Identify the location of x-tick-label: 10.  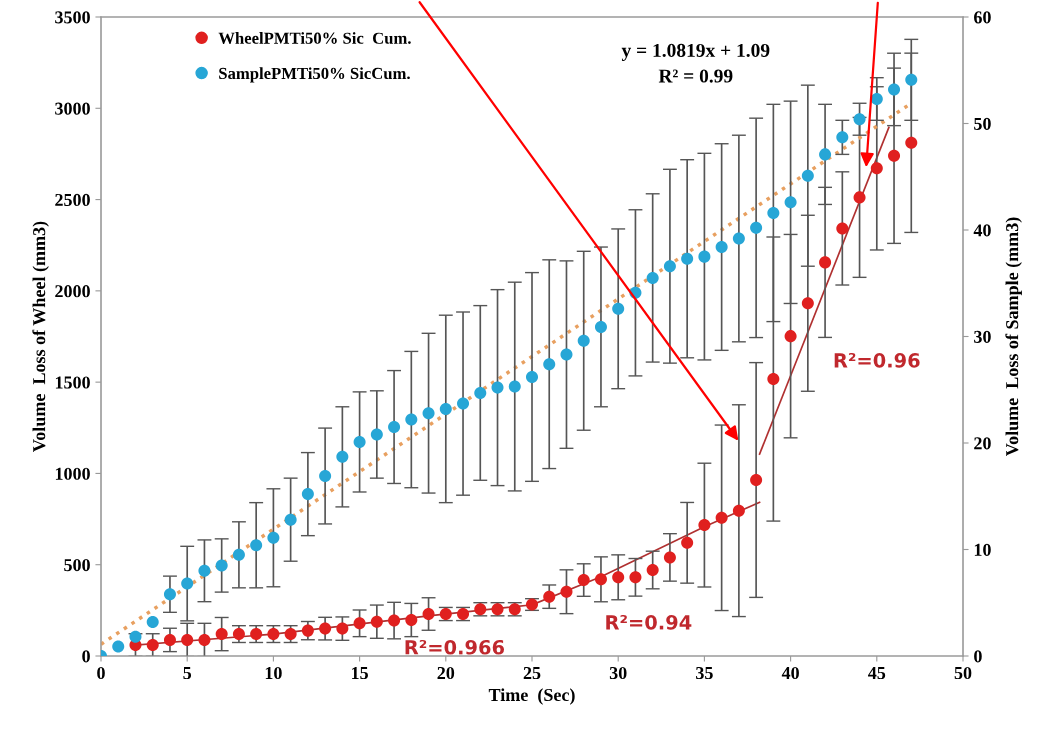
(273, 673).